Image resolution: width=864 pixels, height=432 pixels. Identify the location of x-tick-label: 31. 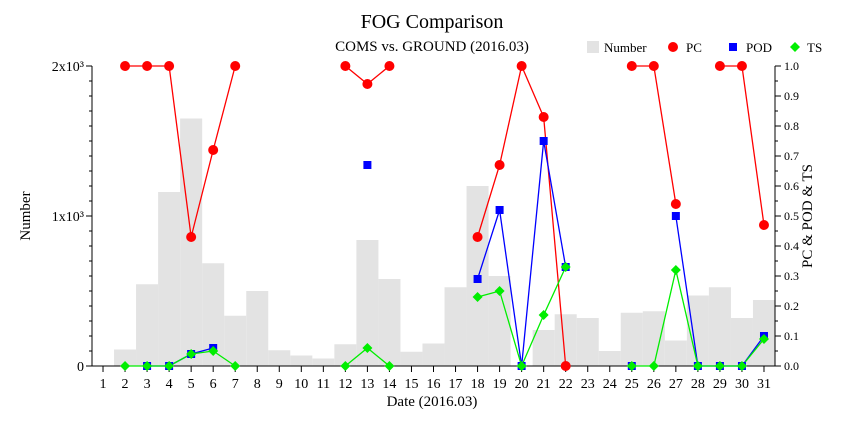
(764, 384).